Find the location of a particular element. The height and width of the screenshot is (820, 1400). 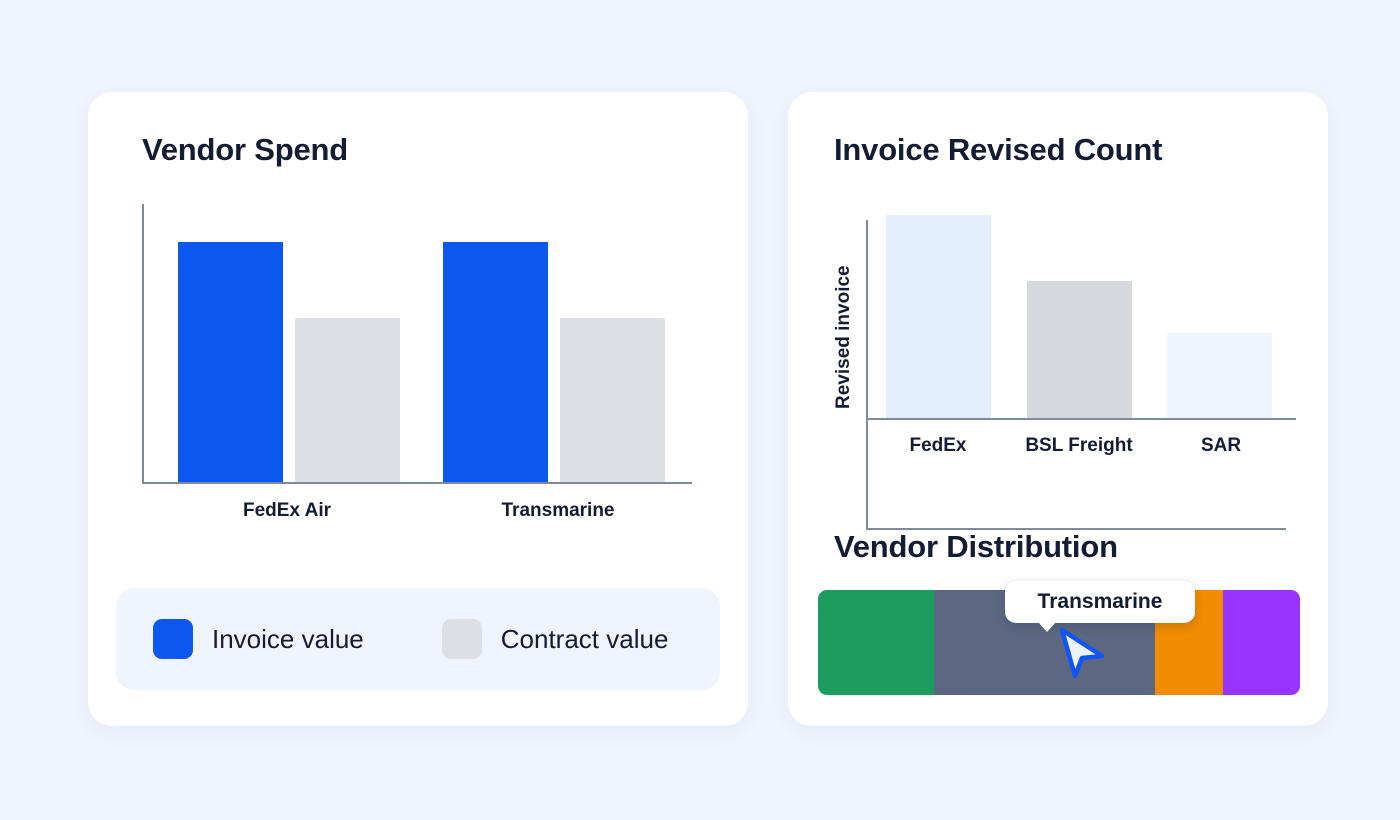

bar-transmarine-invoice-value is located at coordinates (495, 362).